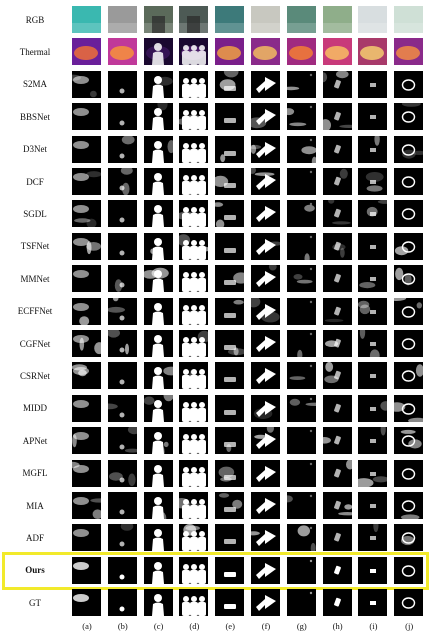 This screenshot has width=444, height=636. Describe the element at coordinates (87, 626) in the screenshot. I see `column-label: (a)` at that location.